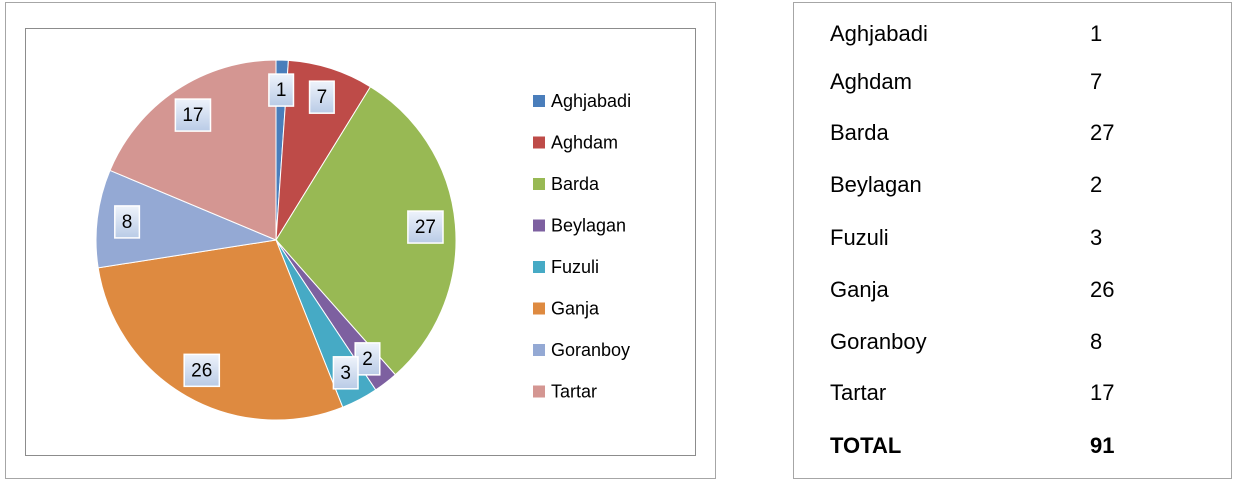  I want to click on data-label-text: 7, so click(322, 97).